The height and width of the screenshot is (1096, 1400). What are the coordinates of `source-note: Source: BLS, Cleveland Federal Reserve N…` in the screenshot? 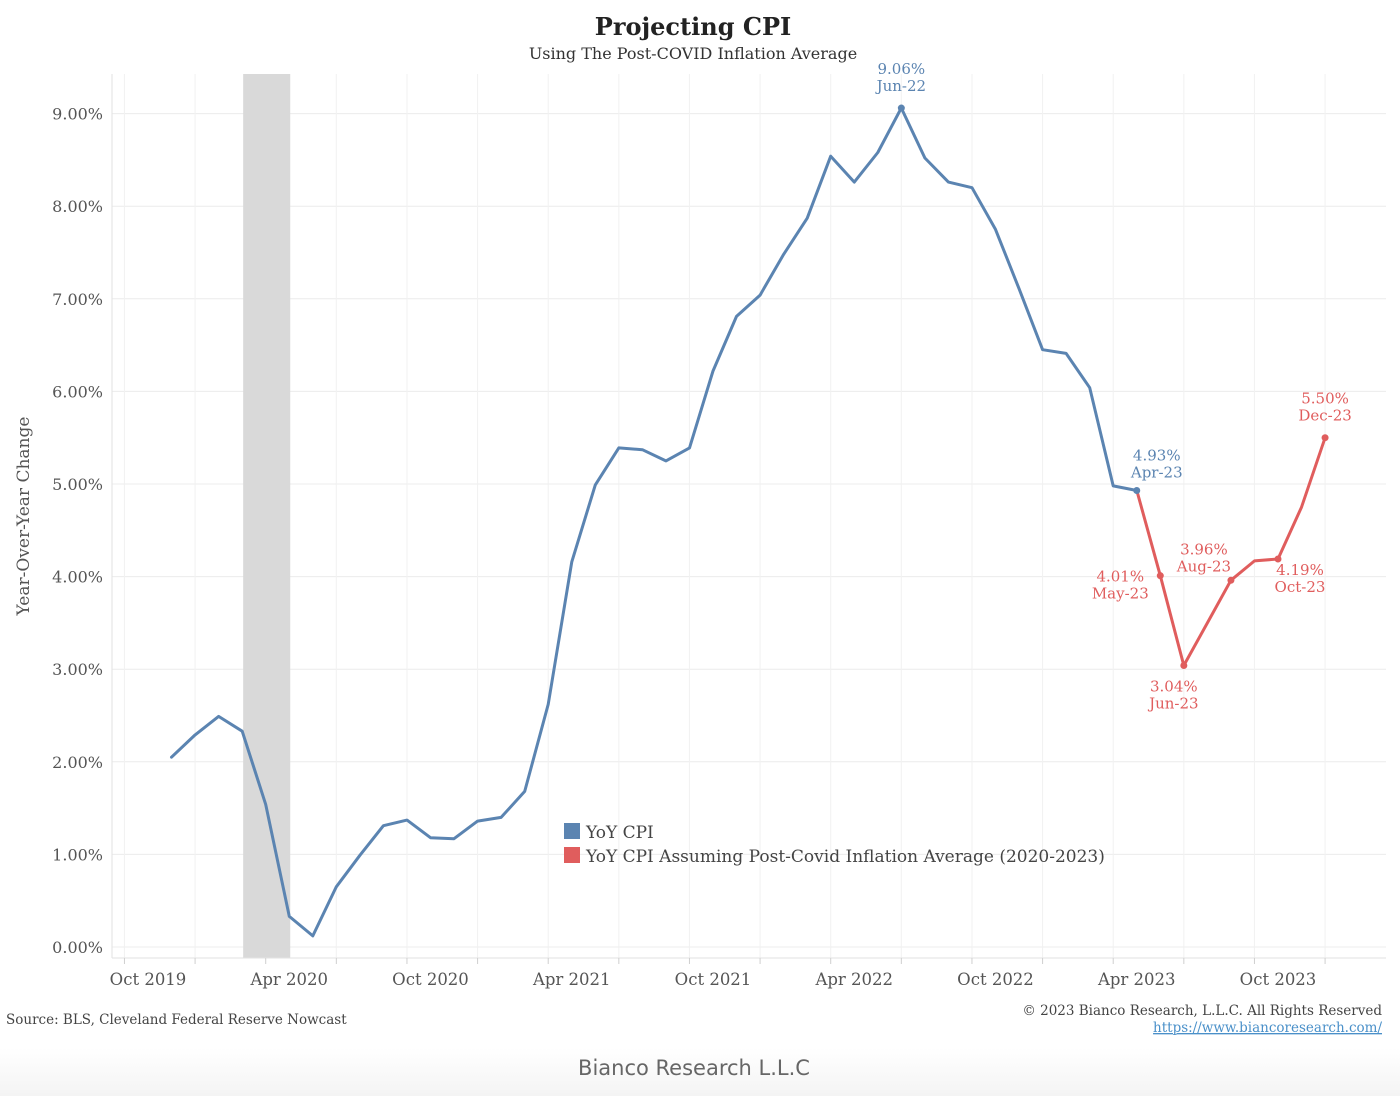 It's located at (176, 1020).